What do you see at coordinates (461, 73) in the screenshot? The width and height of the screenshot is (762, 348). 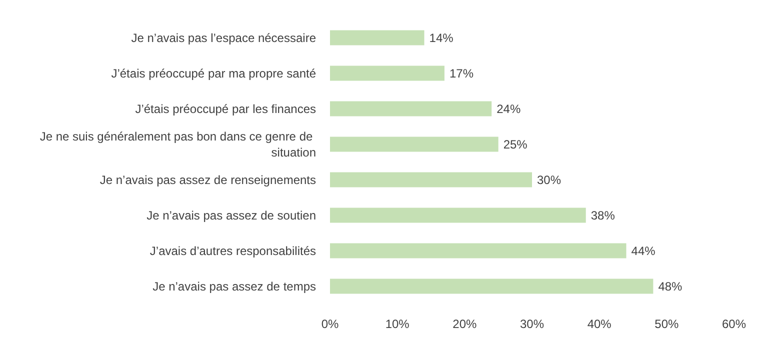 I see `data-label: 17%` at bounding box center [461, 73].